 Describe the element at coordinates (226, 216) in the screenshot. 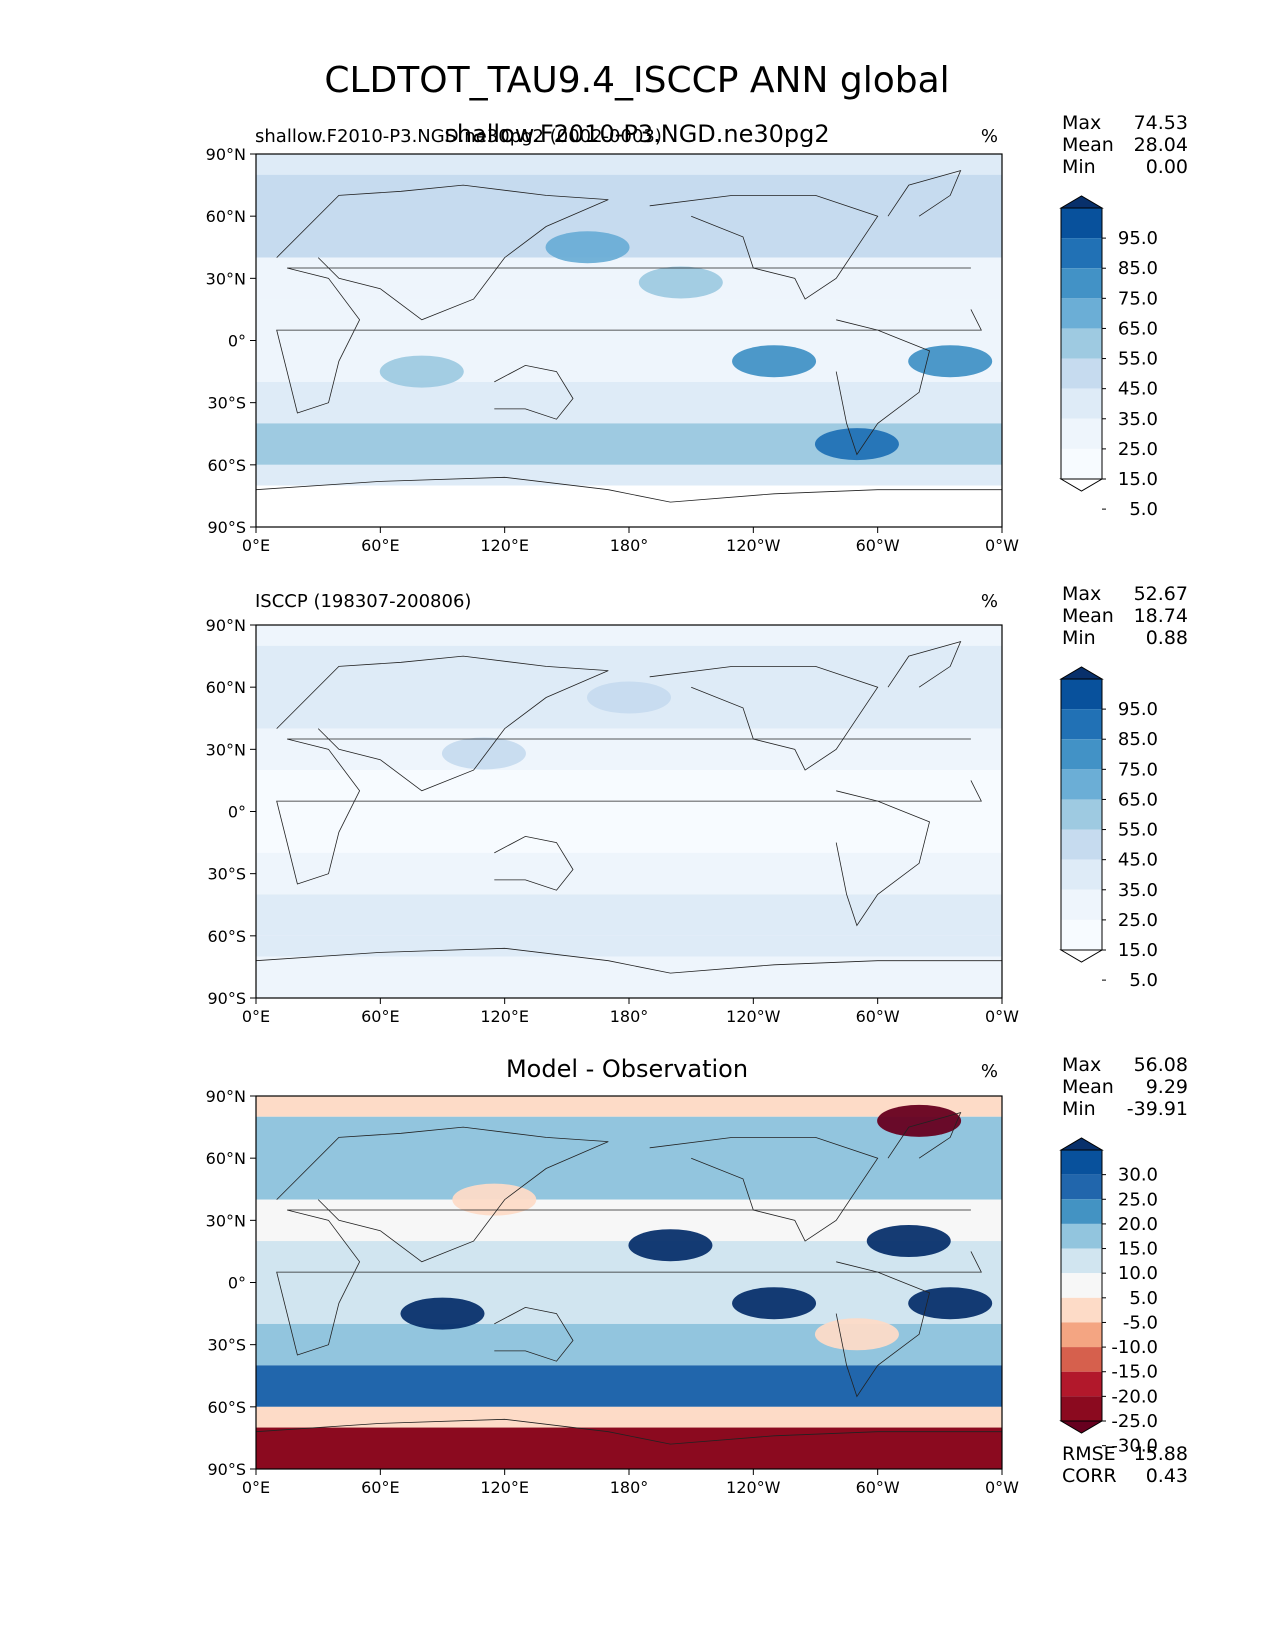

I see `y-tick-label: 60°N` at that location.